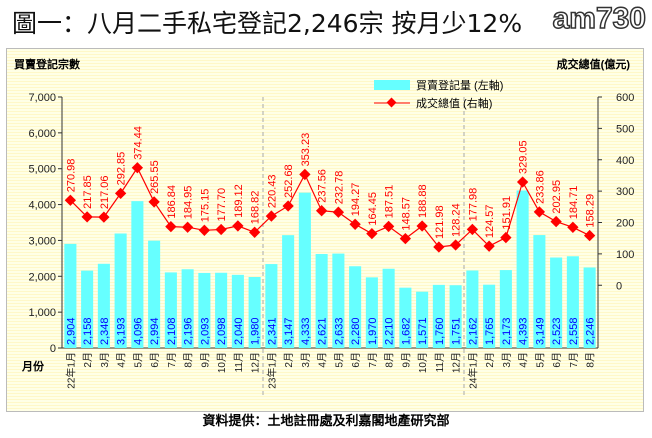 The width and height of the screenshot is (652, 438). I want to click on line-label: 168.82, so click(256, 208).